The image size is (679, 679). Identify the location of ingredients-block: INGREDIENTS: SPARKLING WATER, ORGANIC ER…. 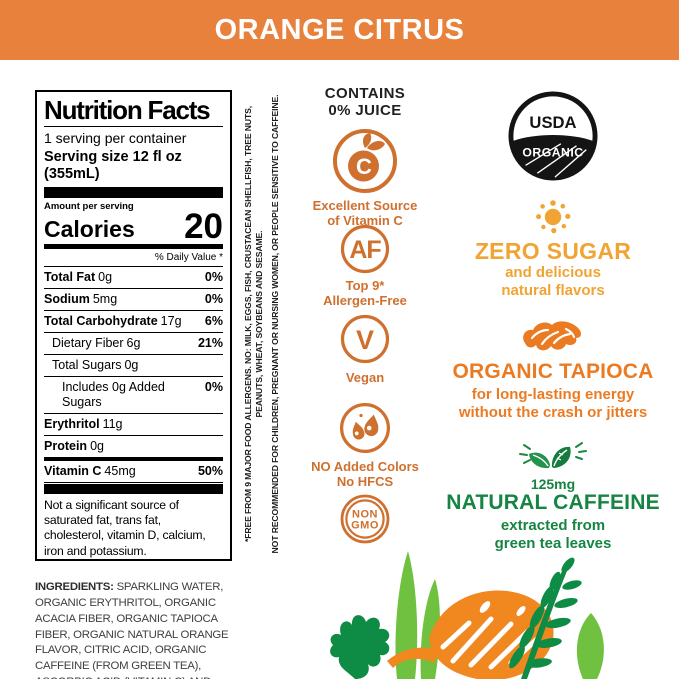
(143, 629).